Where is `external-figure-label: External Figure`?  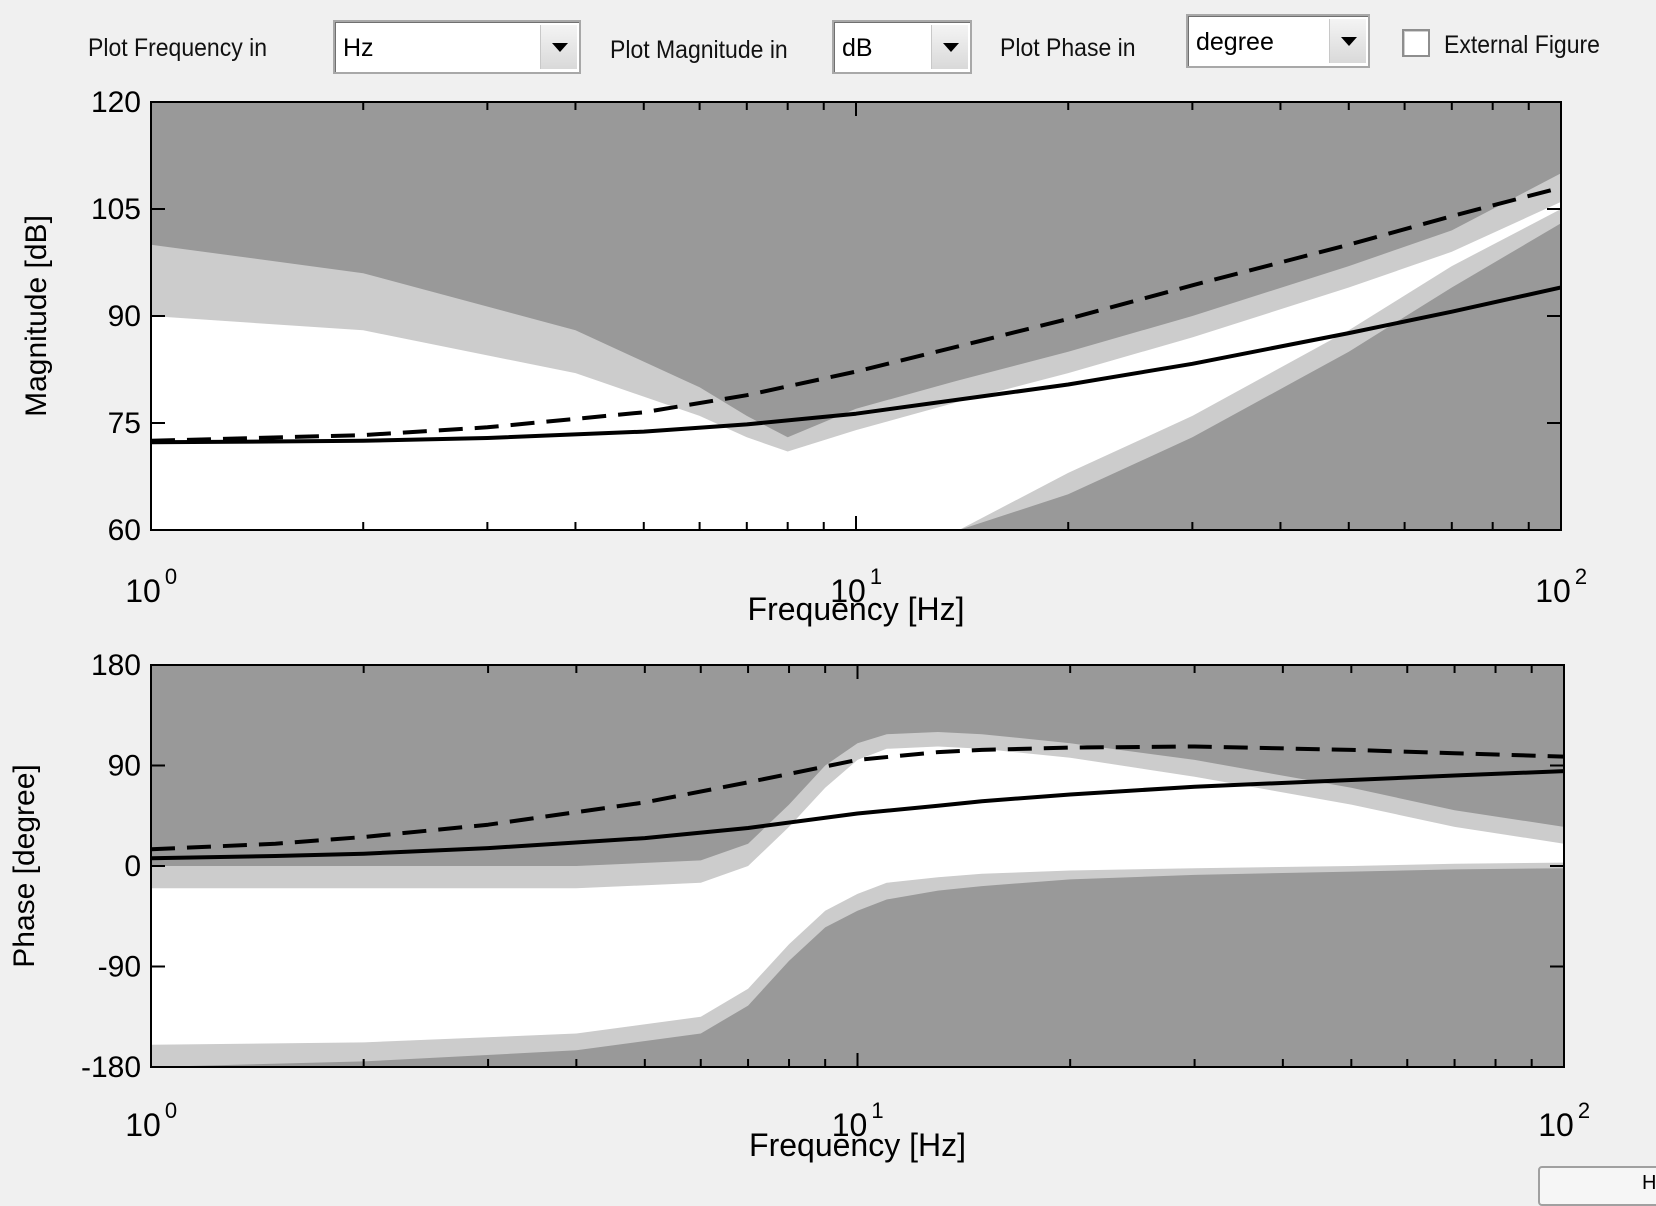 external-figure-label: External Figure is located at coordinates (1522, 45).